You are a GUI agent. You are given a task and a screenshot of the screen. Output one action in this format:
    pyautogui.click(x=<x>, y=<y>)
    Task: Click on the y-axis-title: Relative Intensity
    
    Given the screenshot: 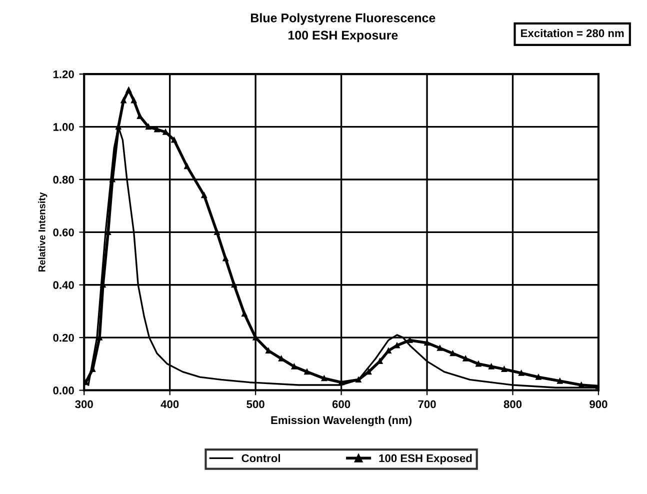 What is the action you would take?
    pyautogui.click(x=43, y=232)
    